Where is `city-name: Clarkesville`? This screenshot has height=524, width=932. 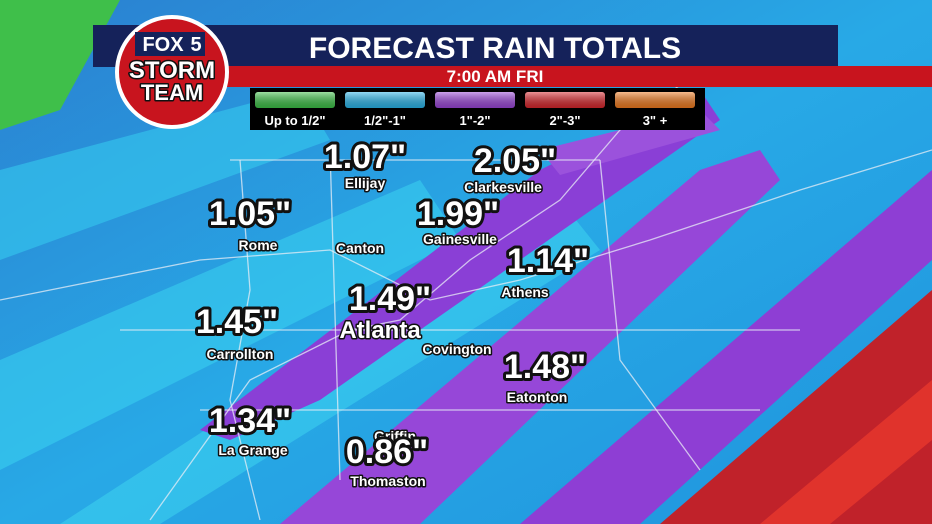 city-name: Clarkesville is located at coordinates (503, 187).